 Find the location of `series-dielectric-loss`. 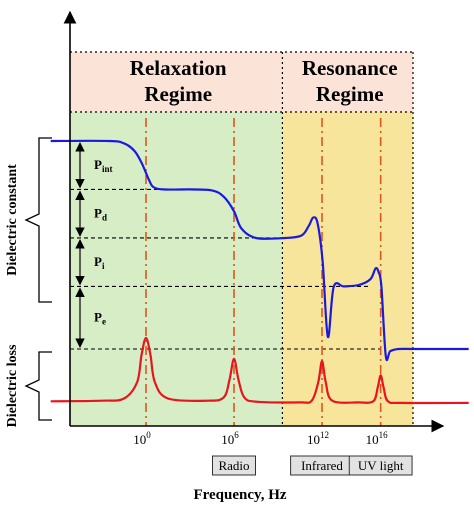

series-dielectric-loss is located at coordinates (259, 370).